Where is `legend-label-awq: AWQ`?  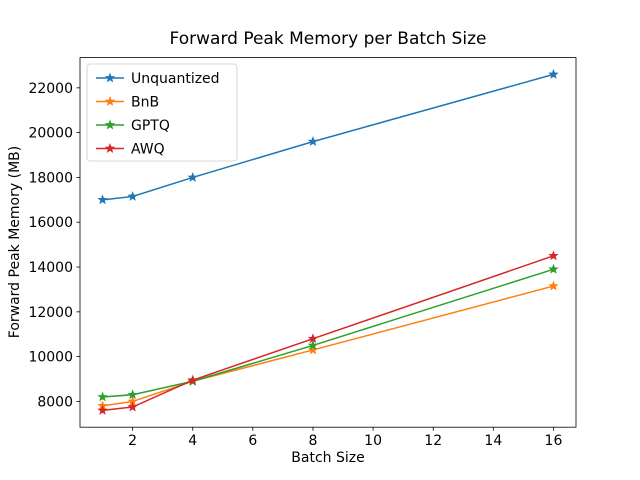 legend-label-awq: AWQ is located at coordinates (148, 150).